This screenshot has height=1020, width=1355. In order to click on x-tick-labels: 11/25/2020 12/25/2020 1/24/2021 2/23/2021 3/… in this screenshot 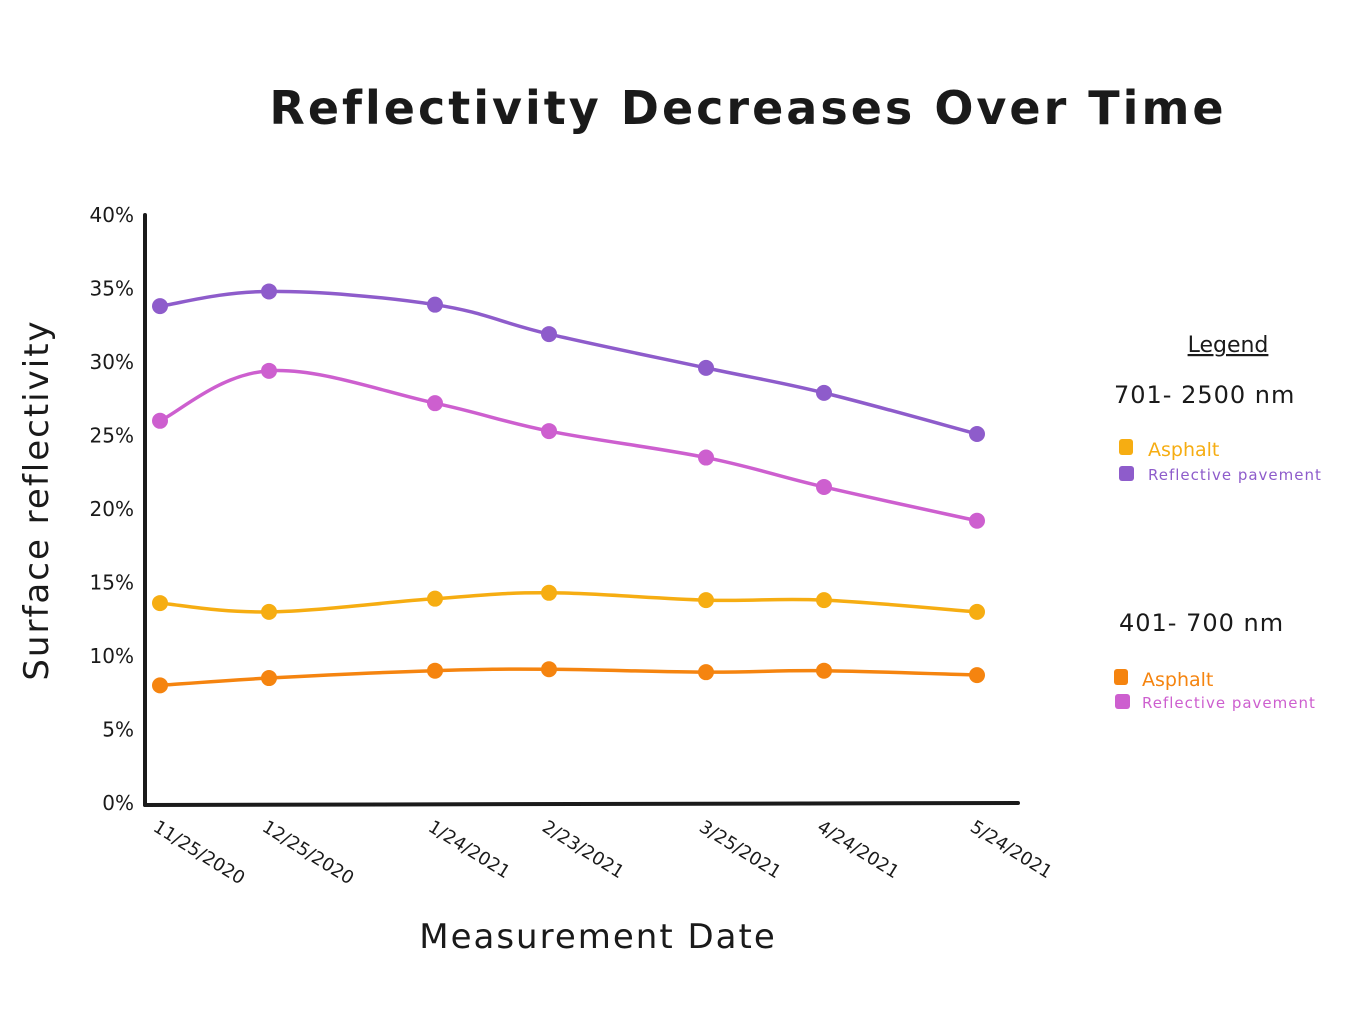, I will do `click(602, 852)`.